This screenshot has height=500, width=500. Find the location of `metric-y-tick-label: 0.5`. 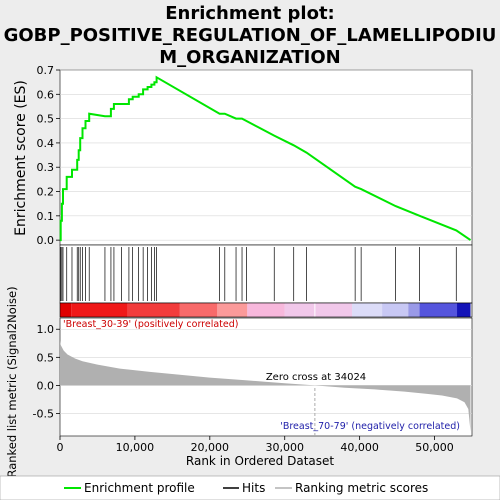

metric-y-tick-label: 0.5 is located at coordinates (46, 357).